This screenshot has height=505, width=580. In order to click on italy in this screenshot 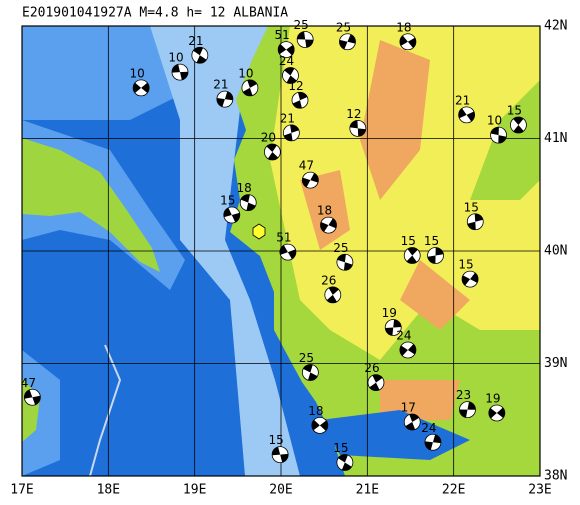, I will do `click(91, 205)`.